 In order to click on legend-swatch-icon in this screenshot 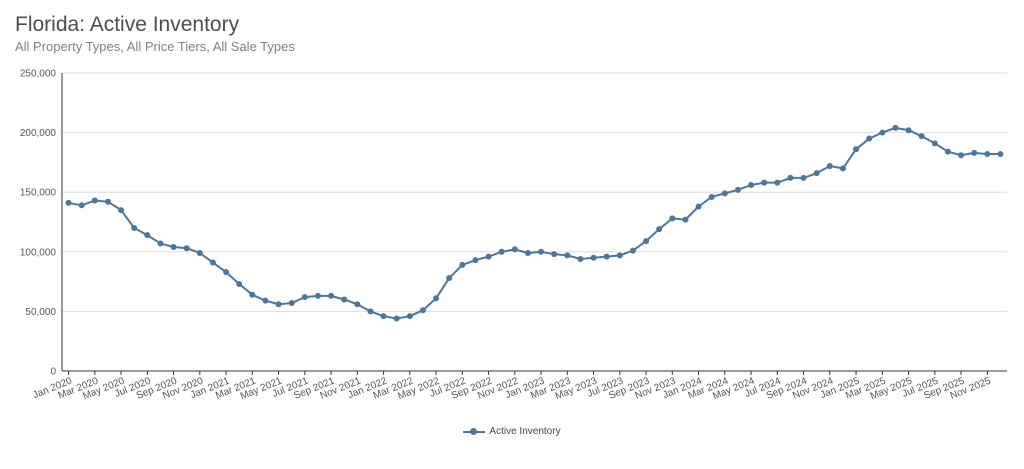, I will do `click(474, 432)`.